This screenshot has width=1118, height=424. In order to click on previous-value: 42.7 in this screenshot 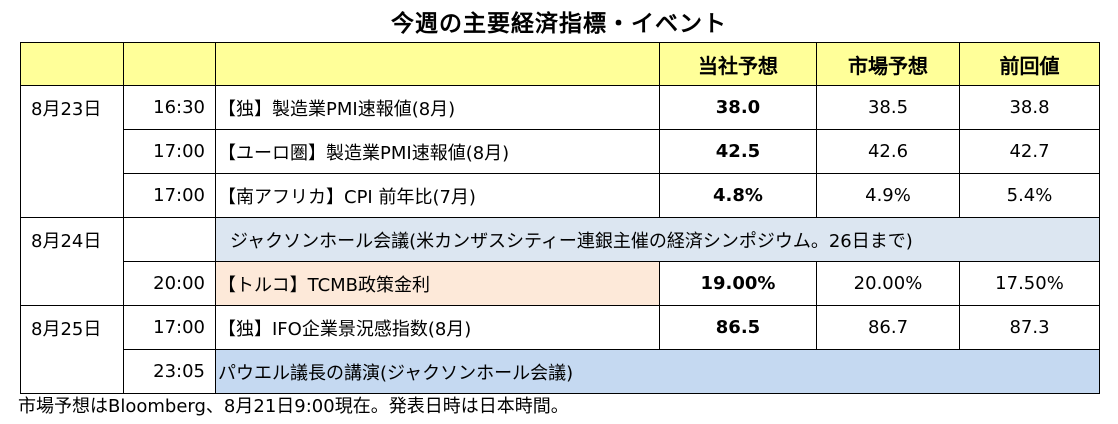, I will do `click(1029, 151)`.